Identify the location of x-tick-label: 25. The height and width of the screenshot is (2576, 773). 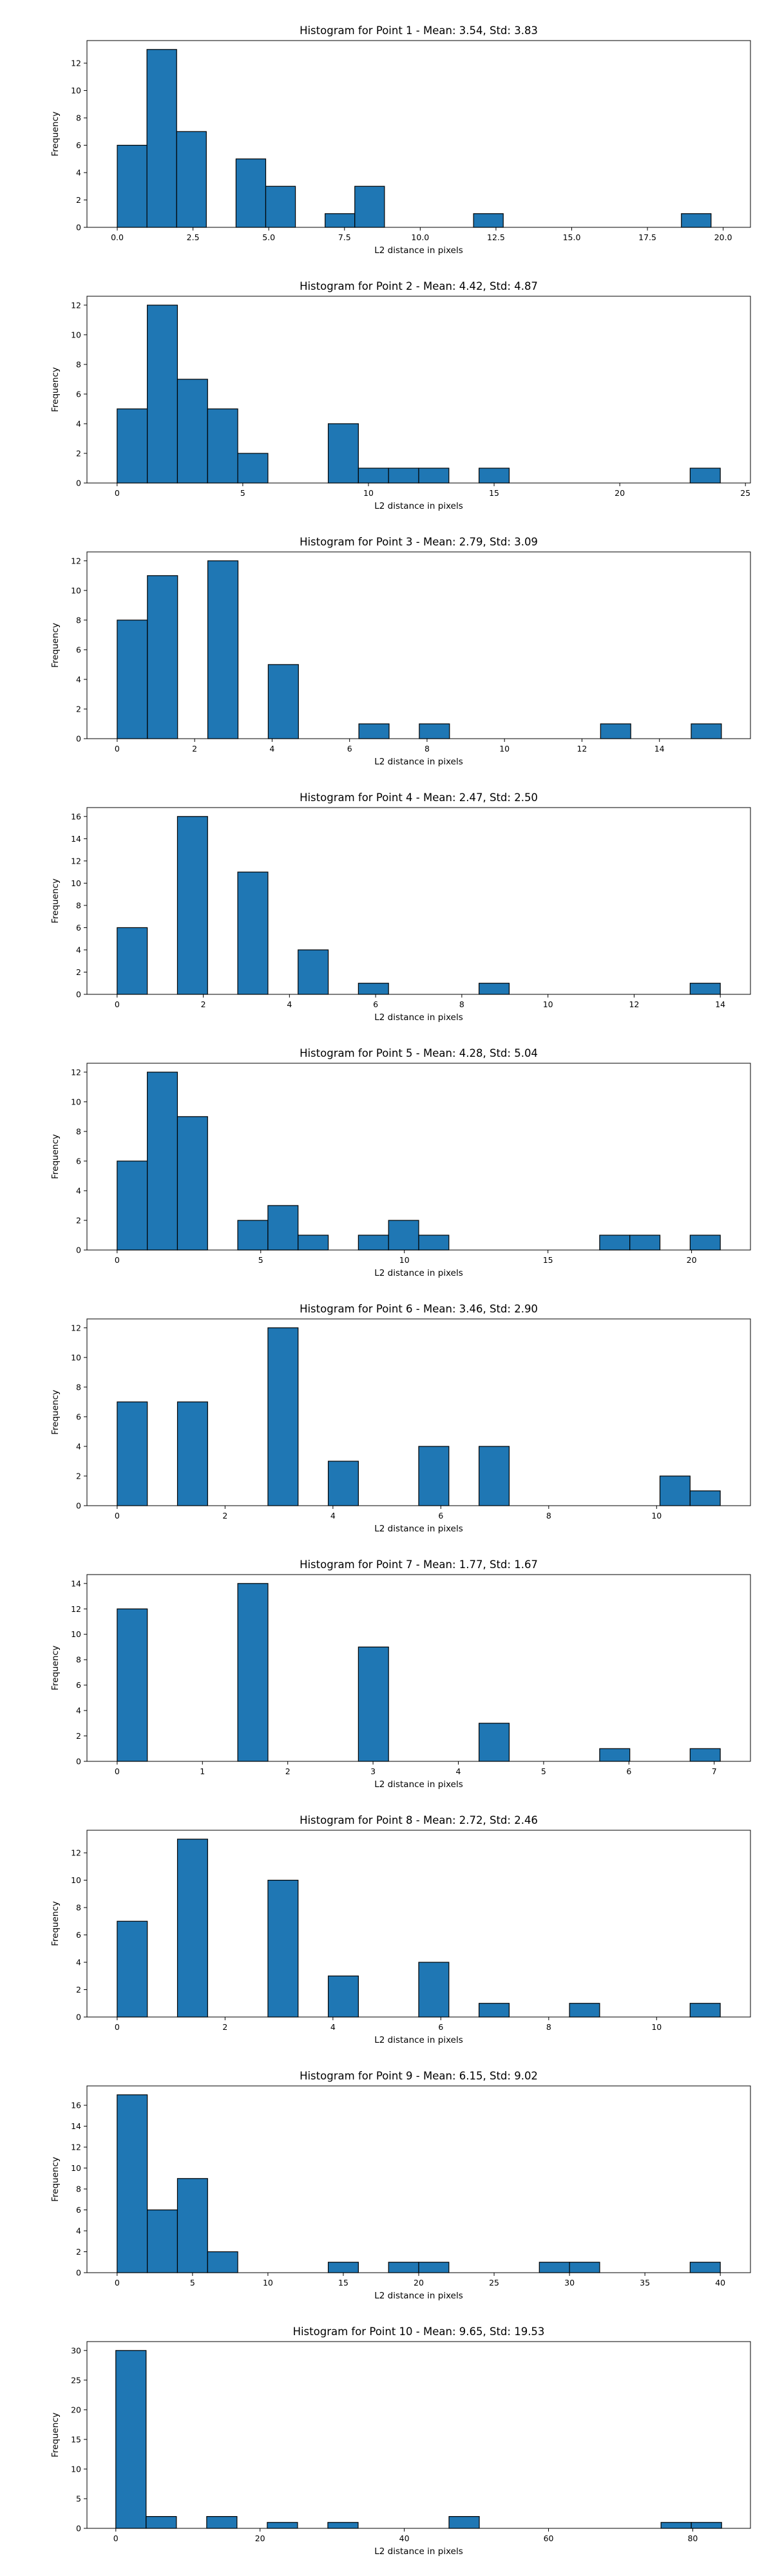
(745, 493).